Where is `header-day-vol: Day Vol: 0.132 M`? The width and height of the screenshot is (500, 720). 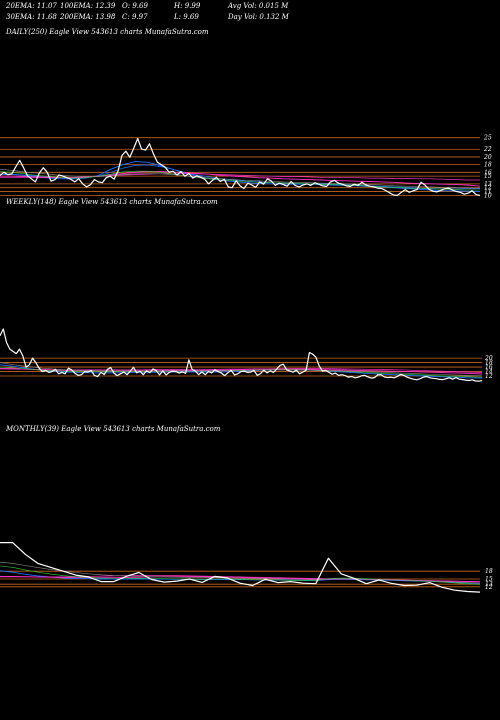
header-day-vol: Day Vol: 0.132 M is located at coordinates (258, 17).